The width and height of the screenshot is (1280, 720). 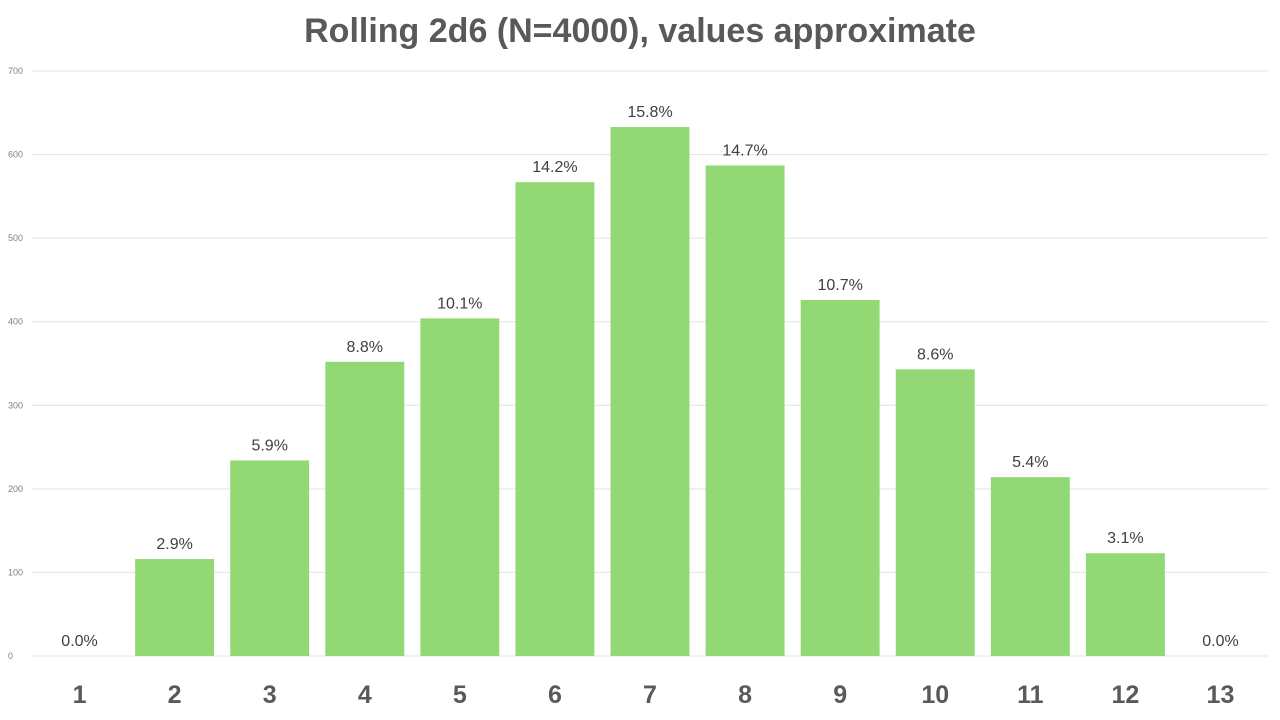 I want to click on x-axis-ticks: 1 2 3 4 5 6 7 8 9 10 11 12 13, so click(x=654, y=695).